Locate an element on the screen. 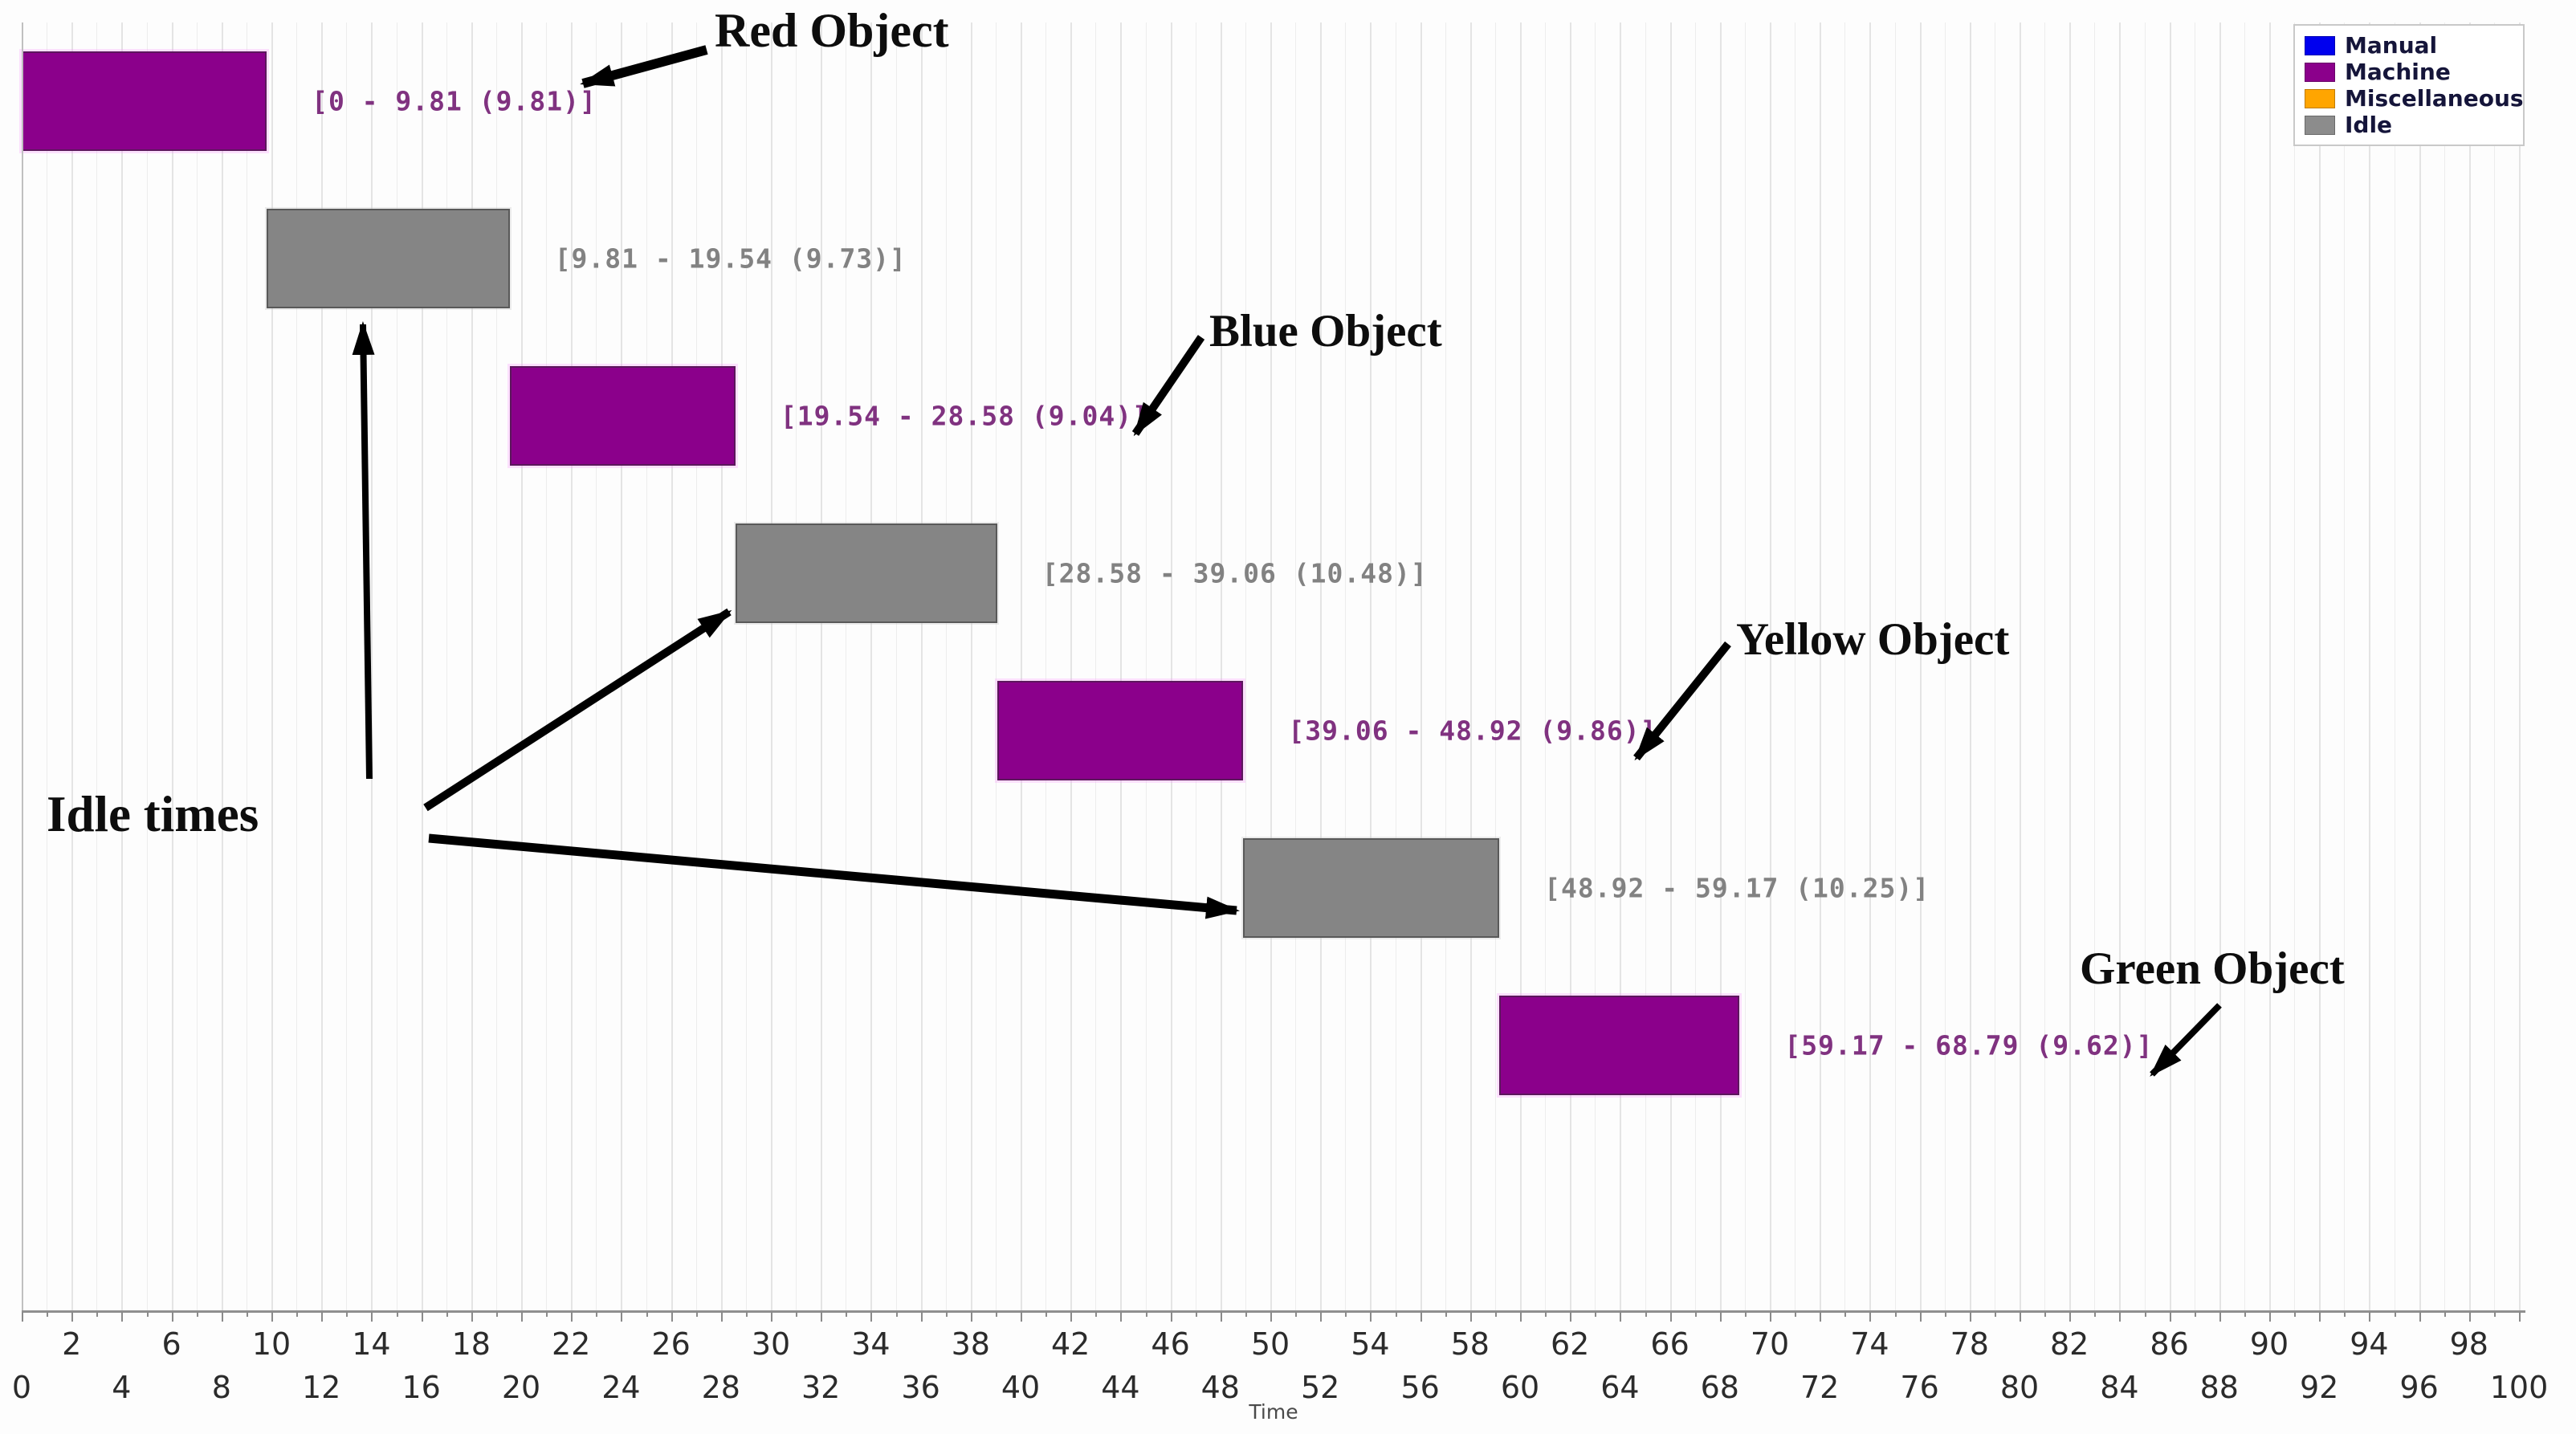 This screenshot has height=1434, width=2576. legend: Manual Machine Miscellaneous Idle is located at coordinates (2409, 85).